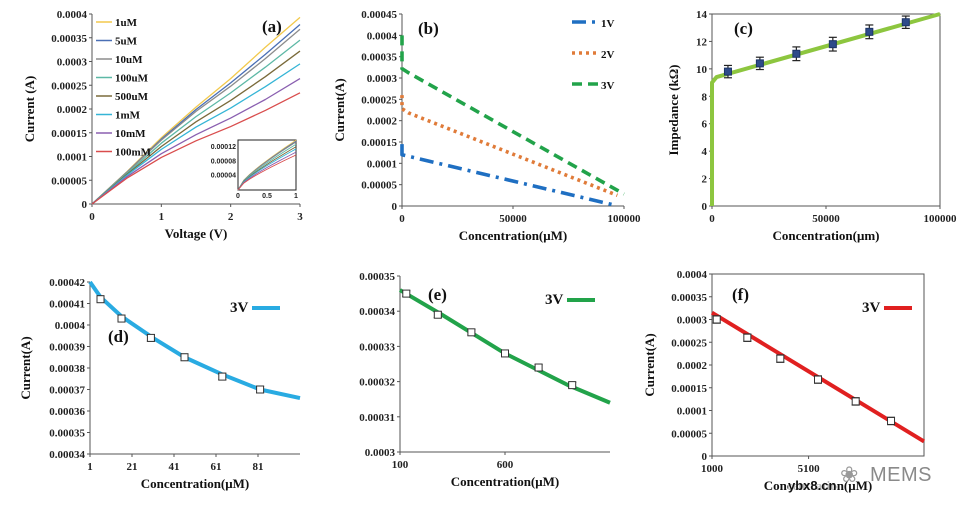 This screenshot has width=967, height=515. What do you see at coordinates (118, 336) in the screenshot?
I see `panel-label: (d)` at bounding box center [118, 336].